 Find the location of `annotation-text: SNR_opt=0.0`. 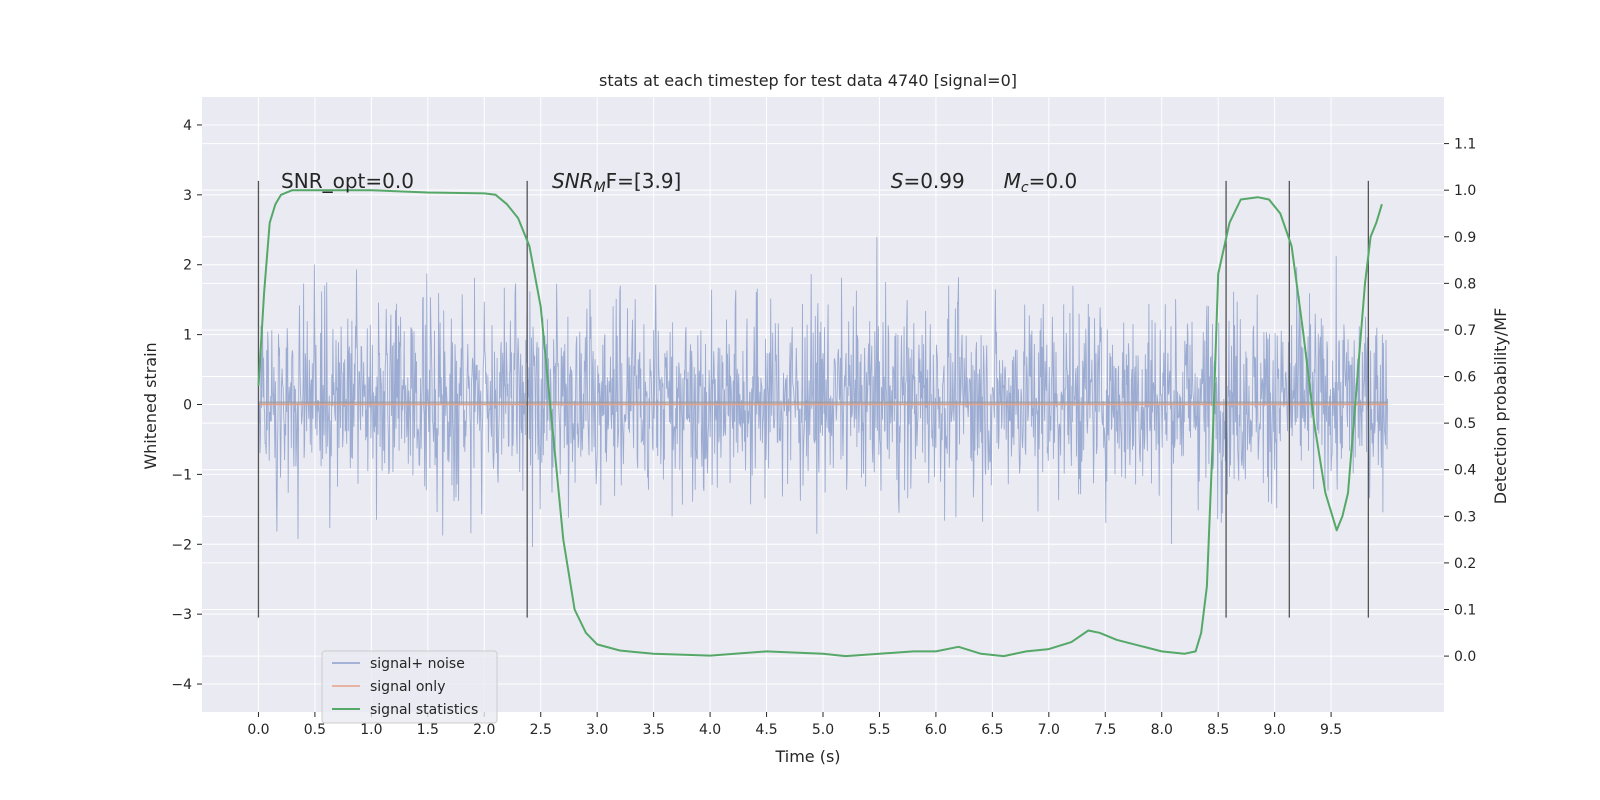

annotation-text: SNR_opt=0.0 is located at coordinates (347, 181).